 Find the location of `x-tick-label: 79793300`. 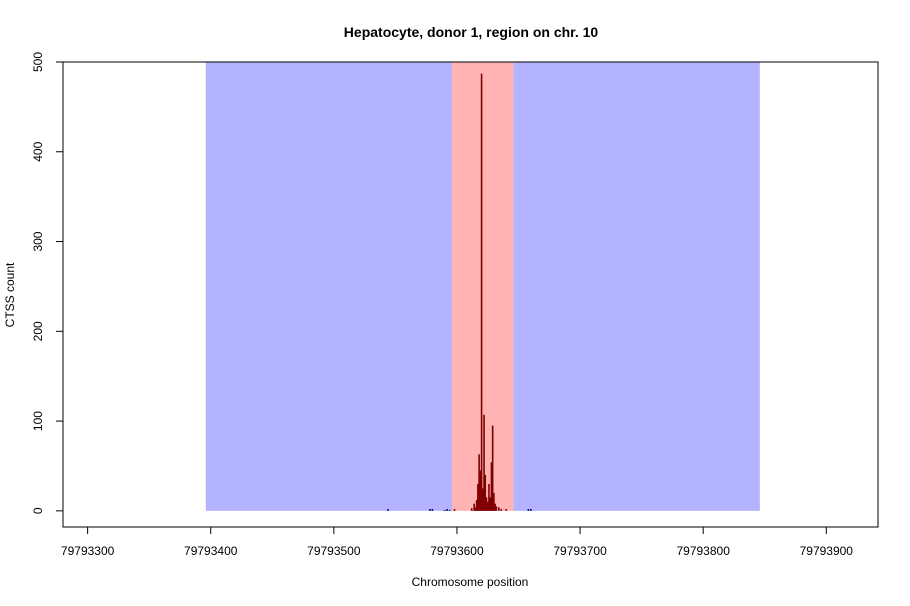

x-tick-label: 79793300 is located at coordinates (88, 551).